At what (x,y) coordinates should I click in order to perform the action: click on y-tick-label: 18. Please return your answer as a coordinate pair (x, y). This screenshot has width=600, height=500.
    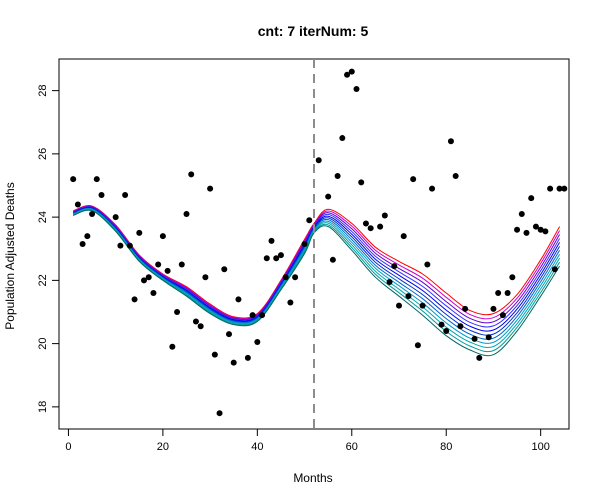
    Looking at the image, I should click on (43, 407).